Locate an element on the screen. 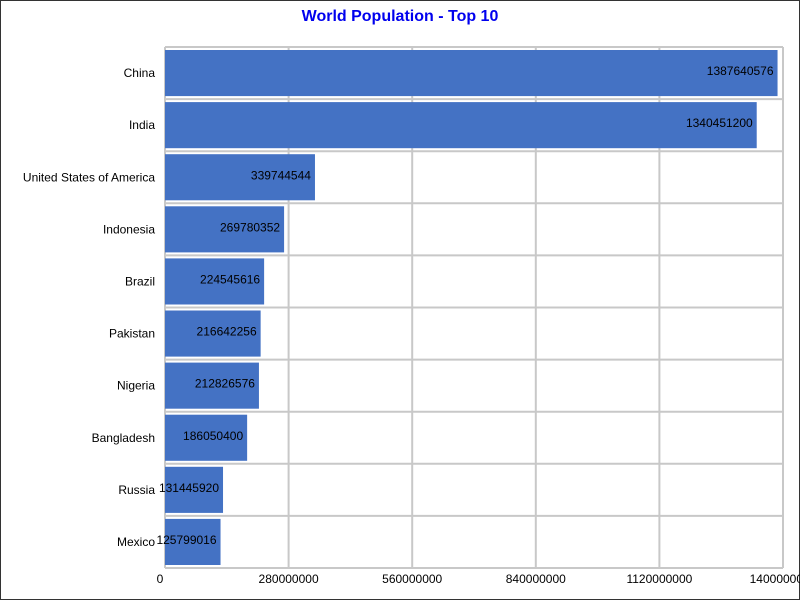  x-tick-label: 0 is located at coordinates (160, 579).